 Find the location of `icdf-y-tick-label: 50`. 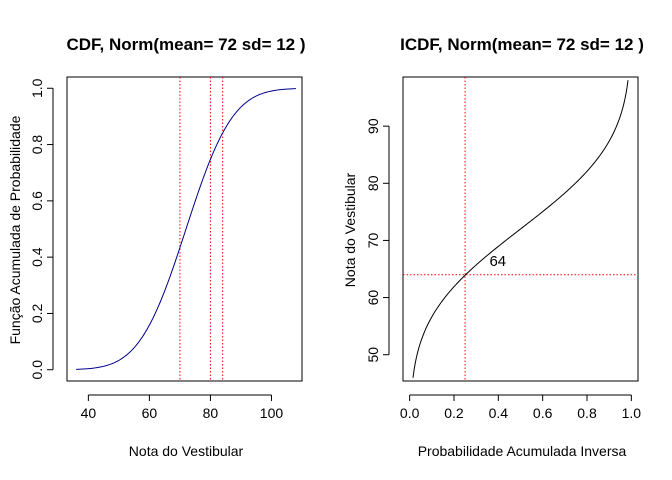

icdf-y-tick-label: 50 is located at coordinates (373, 355).